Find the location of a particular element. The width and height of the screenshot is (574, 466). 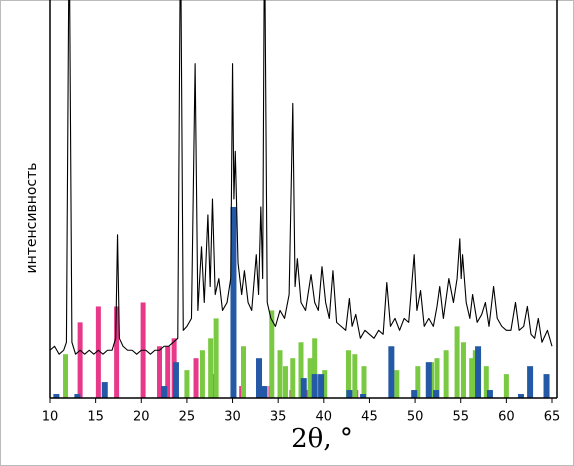

x-tick-label: 55 is located at coordinates (460, 417).